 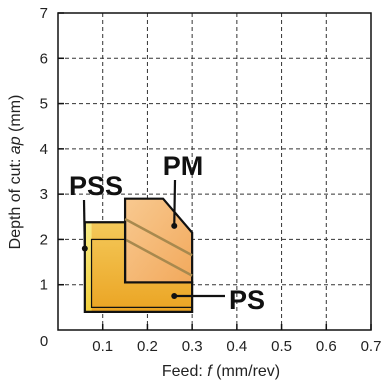 I want to click on x-axis-title-prefix: Feed:, so click(x=184, y=371).